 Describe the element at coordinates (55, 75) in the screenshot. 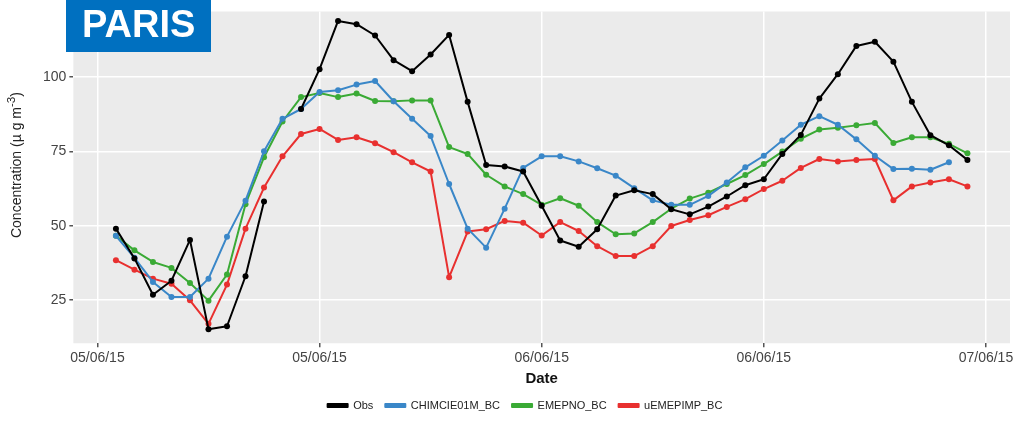

I see `y-tick-label: 100` at that location.